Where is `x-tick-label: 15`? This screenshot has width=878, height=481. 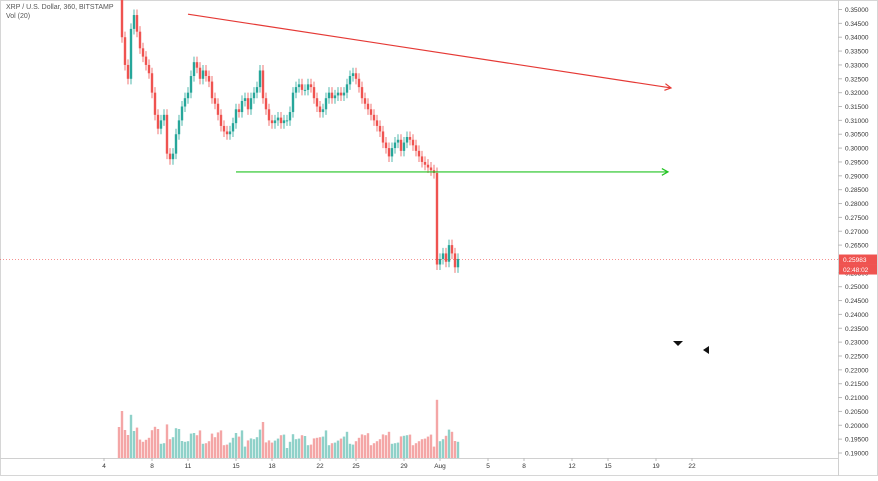
x-tick-label: 15 is located at coordinates (236, 466).